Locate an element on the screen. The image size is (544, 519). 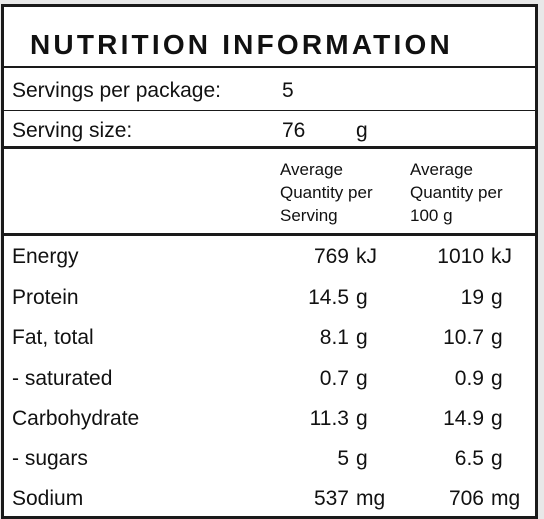
servings-value: 5 is located at coordinates (288, 90).